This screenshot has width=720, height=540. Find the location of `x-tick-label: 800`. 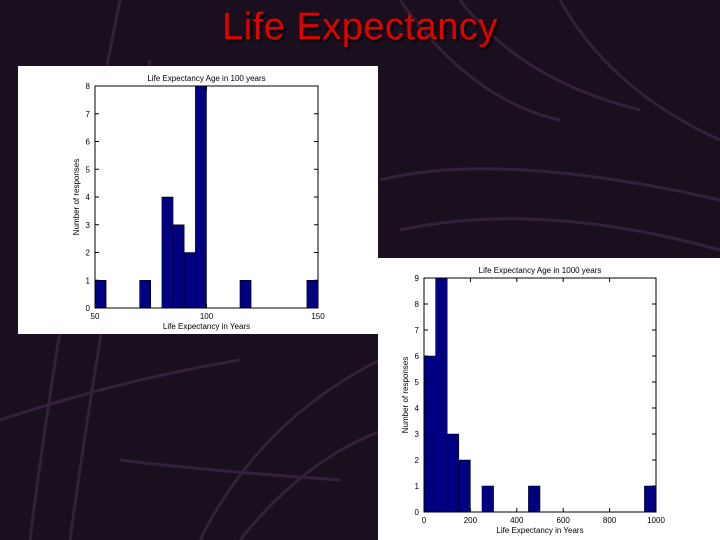

x-tick-label: 800 is located at coordinates (610, 520).